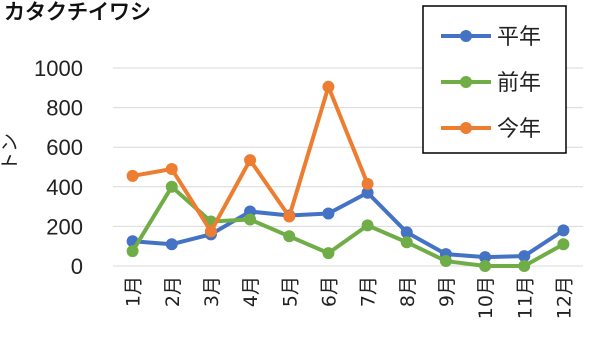 This screenshot has height=338, width=595. What do you see at coordinates (173, 291) in the screenshot?
I see `x-tick-label: 2月` at bounding box center [173, 291].